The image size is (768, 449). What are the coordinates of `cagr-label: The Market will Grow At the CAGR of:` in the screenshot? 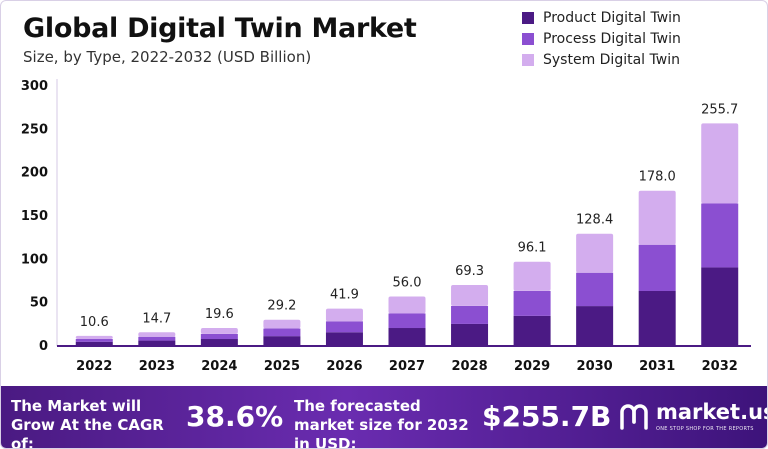 It's located at (87, 423).